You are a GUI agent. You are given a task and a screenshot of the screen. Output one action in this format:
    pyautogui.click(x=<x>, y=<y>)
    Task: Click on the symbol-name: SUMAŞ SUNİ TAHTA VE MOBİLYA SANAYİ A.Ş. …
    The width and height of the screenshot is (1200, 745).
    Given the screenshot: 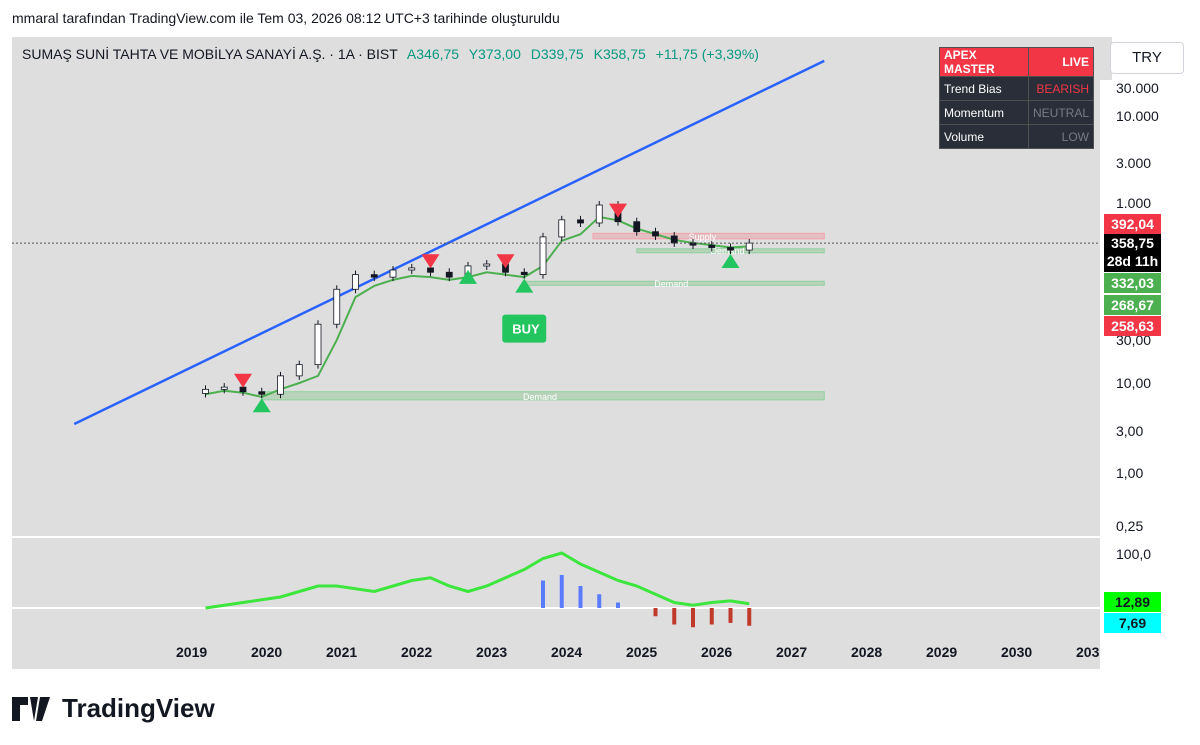 What is the action you would take?
    pyautogui.click(x=210, y=54)
    